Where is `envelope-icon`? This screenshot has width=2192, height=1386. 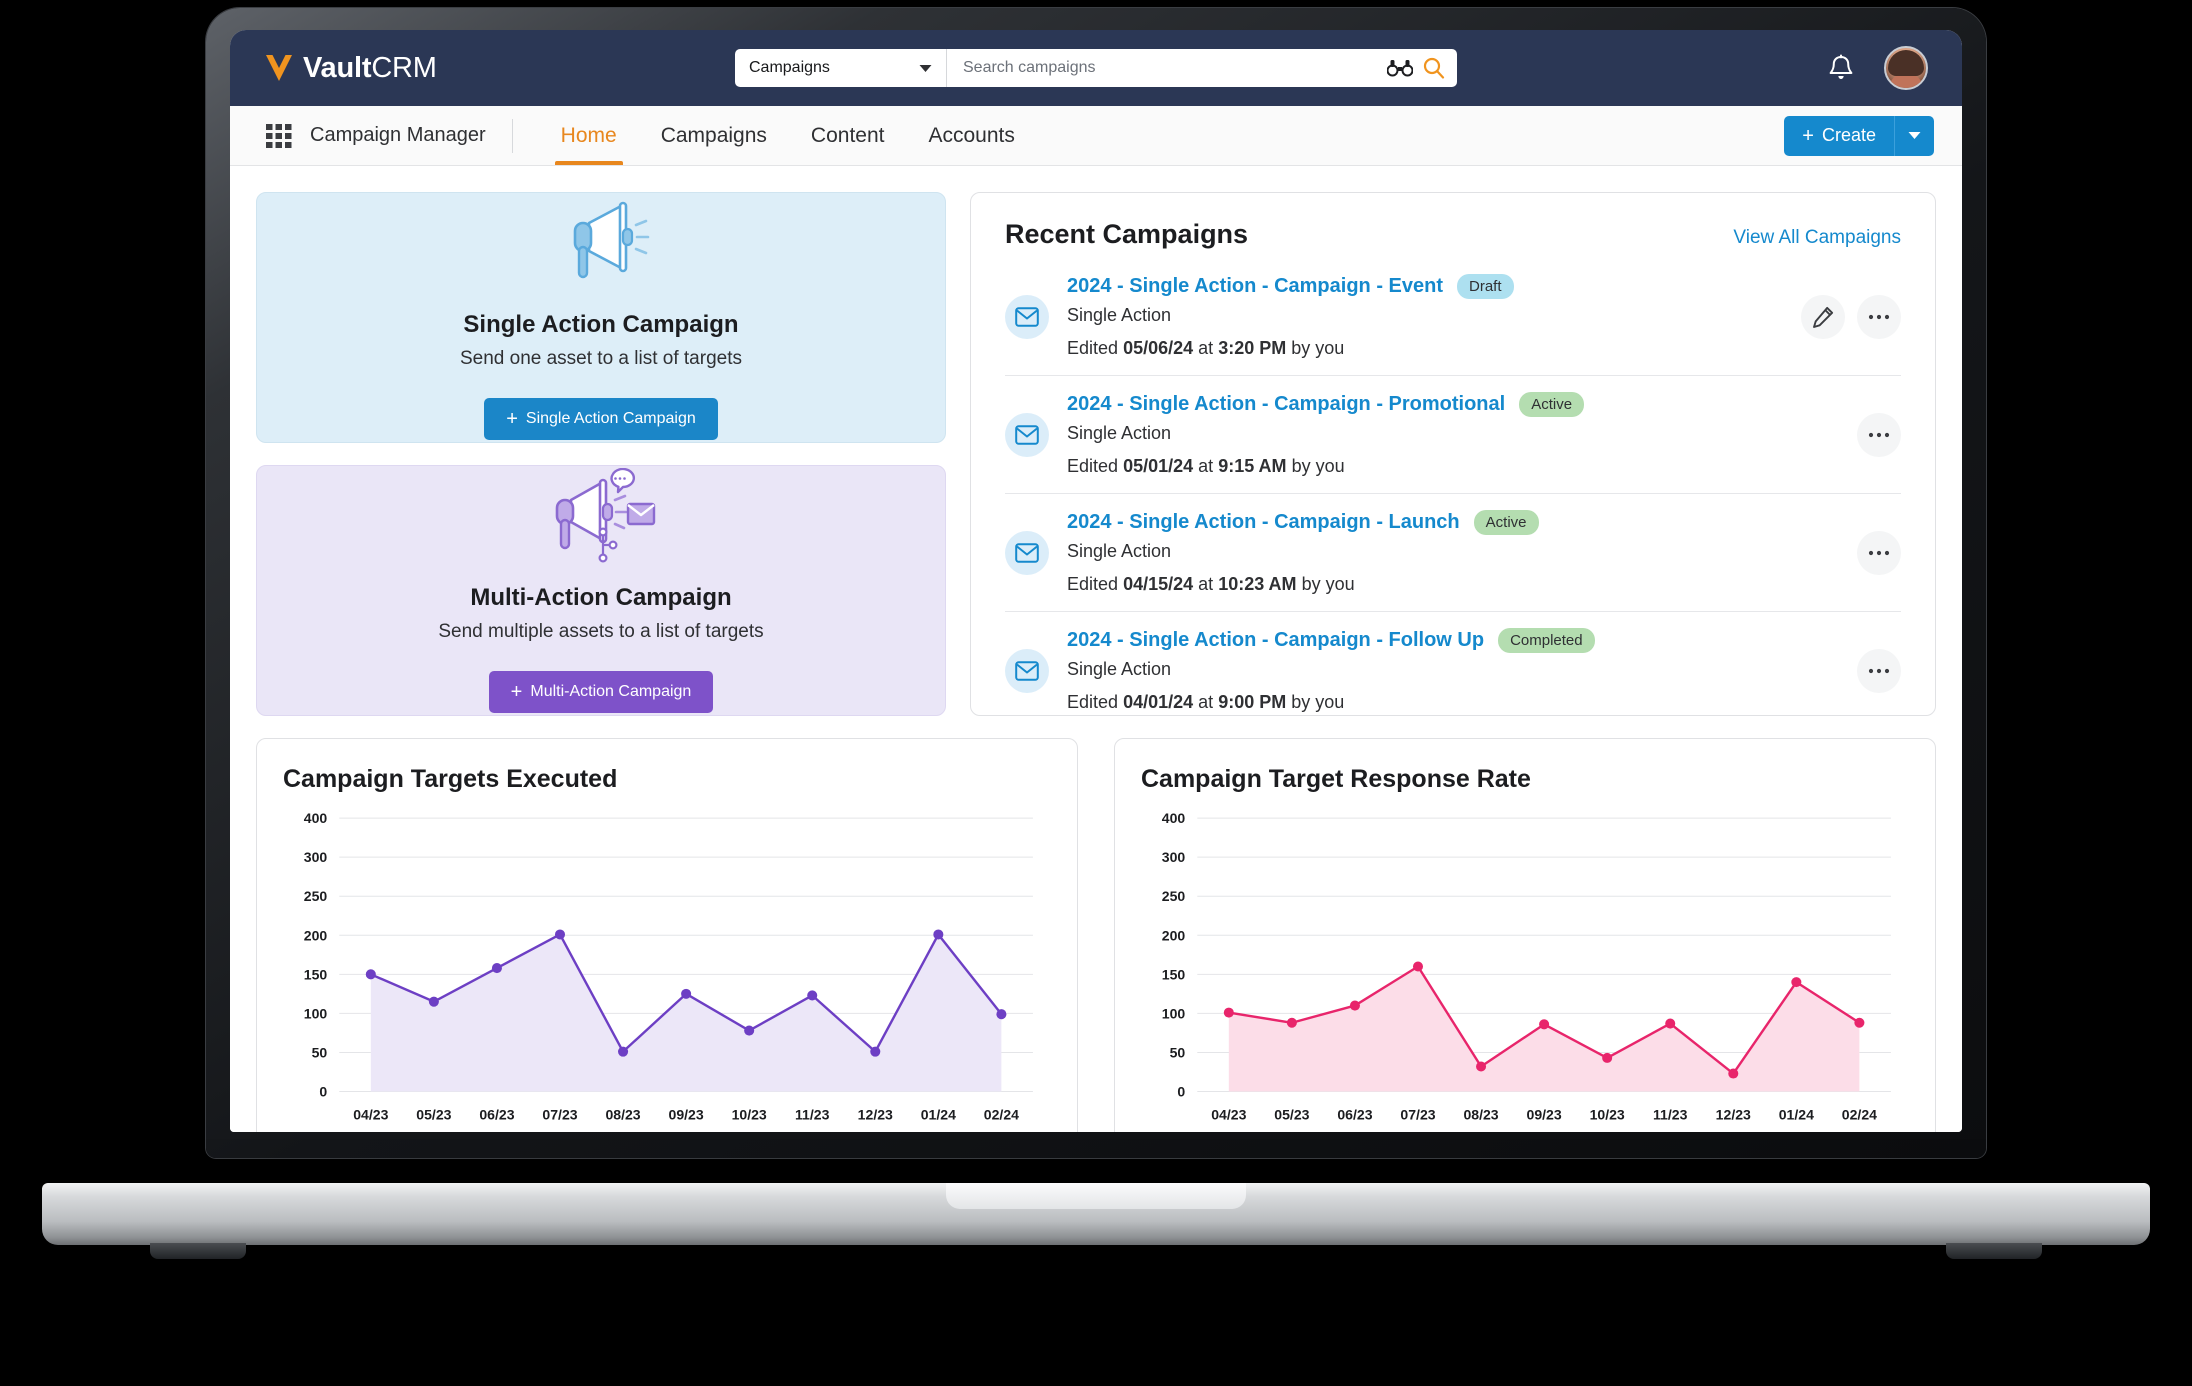 envelope-icon is located at coordinates (1027, 434).